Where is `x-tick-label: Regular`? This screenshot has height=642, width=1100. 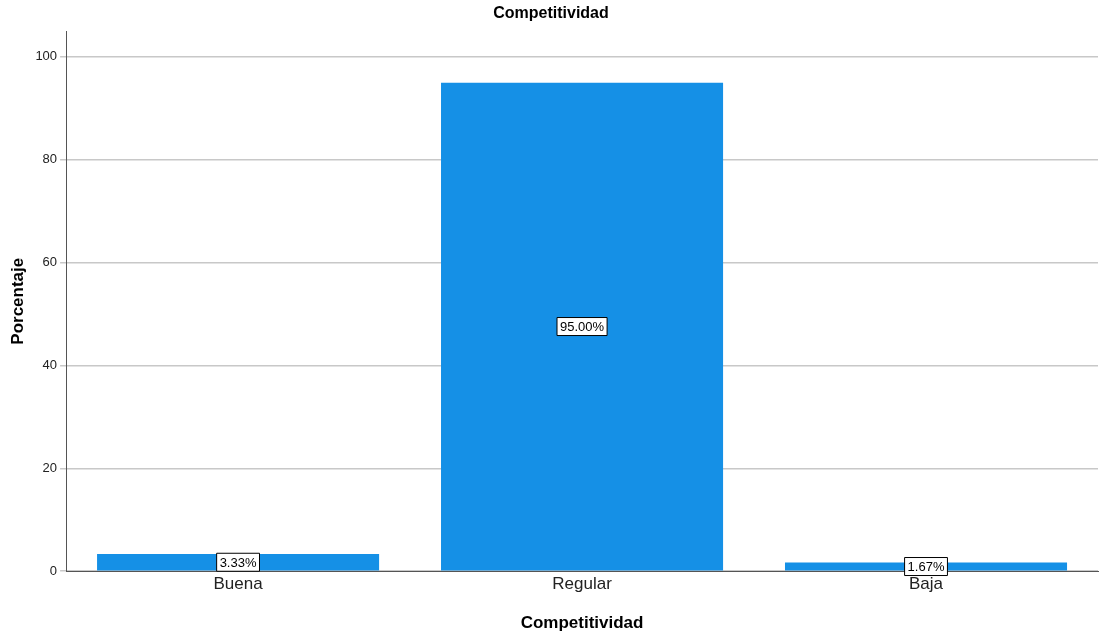 x-tick-label: Regular is located at coordinates (582, 584).